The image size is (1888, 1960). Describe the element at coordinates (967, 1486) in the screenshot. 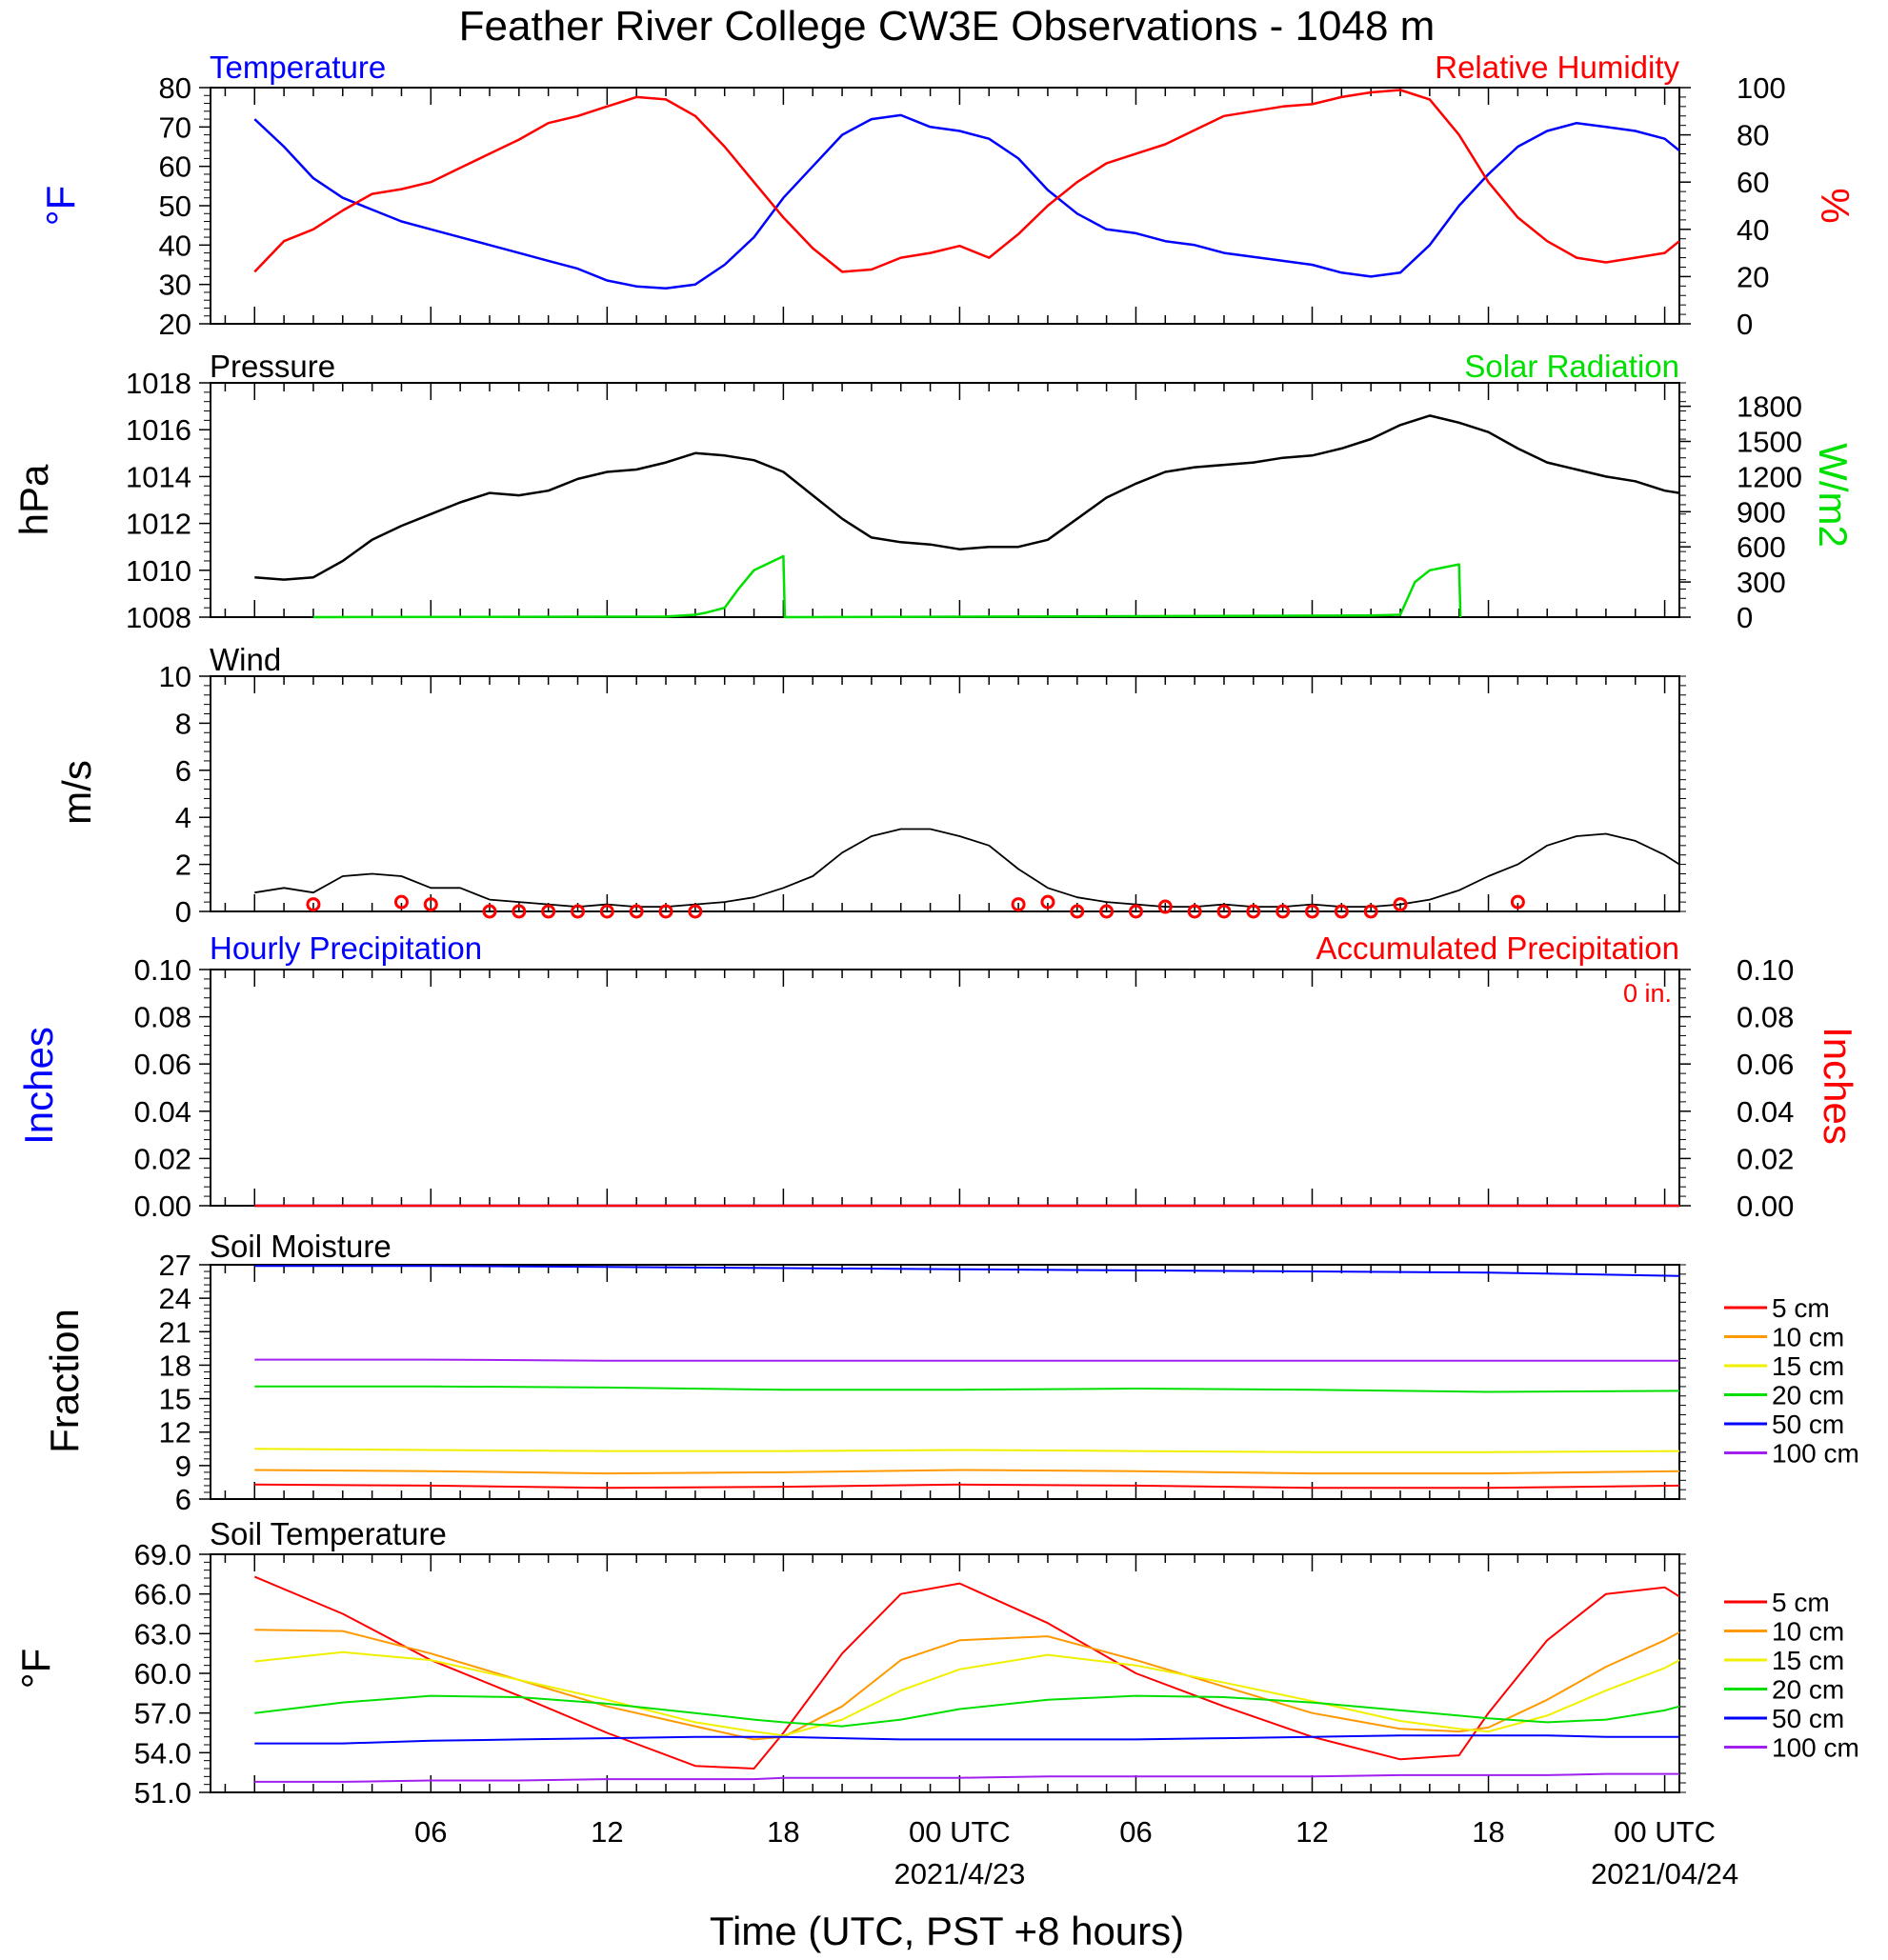

I see `series-soil-moisture-5-cm` at that location.